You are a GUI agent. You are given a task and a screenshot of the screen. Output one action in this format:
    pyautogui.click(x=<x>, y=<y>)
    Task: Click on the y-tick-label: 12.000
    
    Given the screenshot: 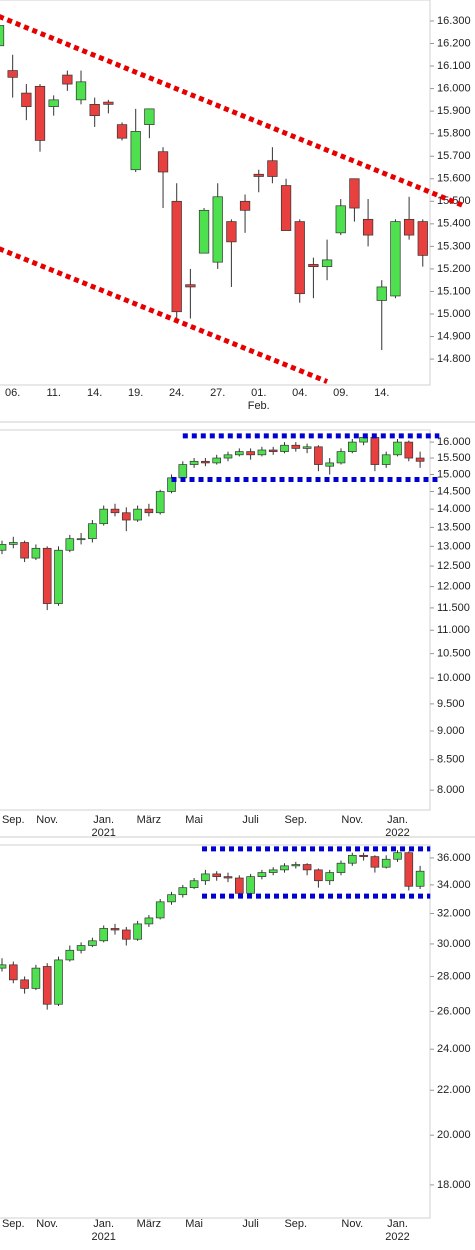 What is the action you would take?
    pyautogui.click(x=454, y=586)
    